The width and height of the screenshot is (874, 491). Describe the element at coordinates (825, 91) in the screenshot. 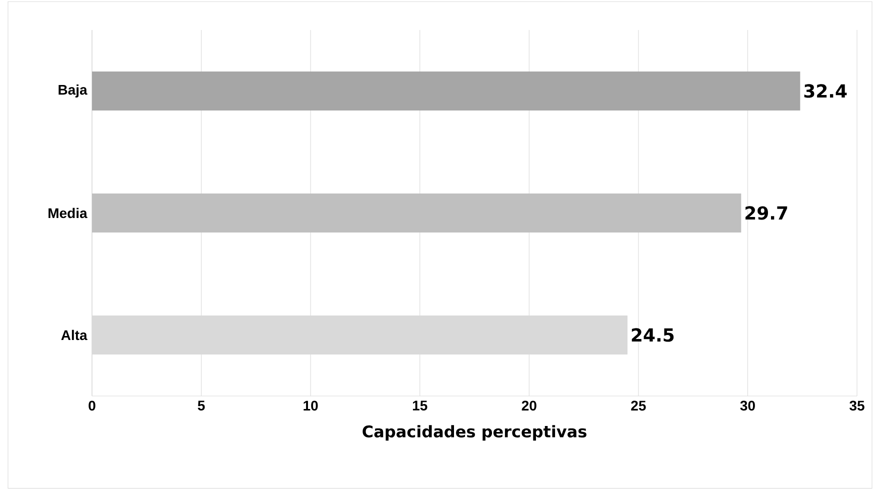

I see `data-label: 32.4` at that location.